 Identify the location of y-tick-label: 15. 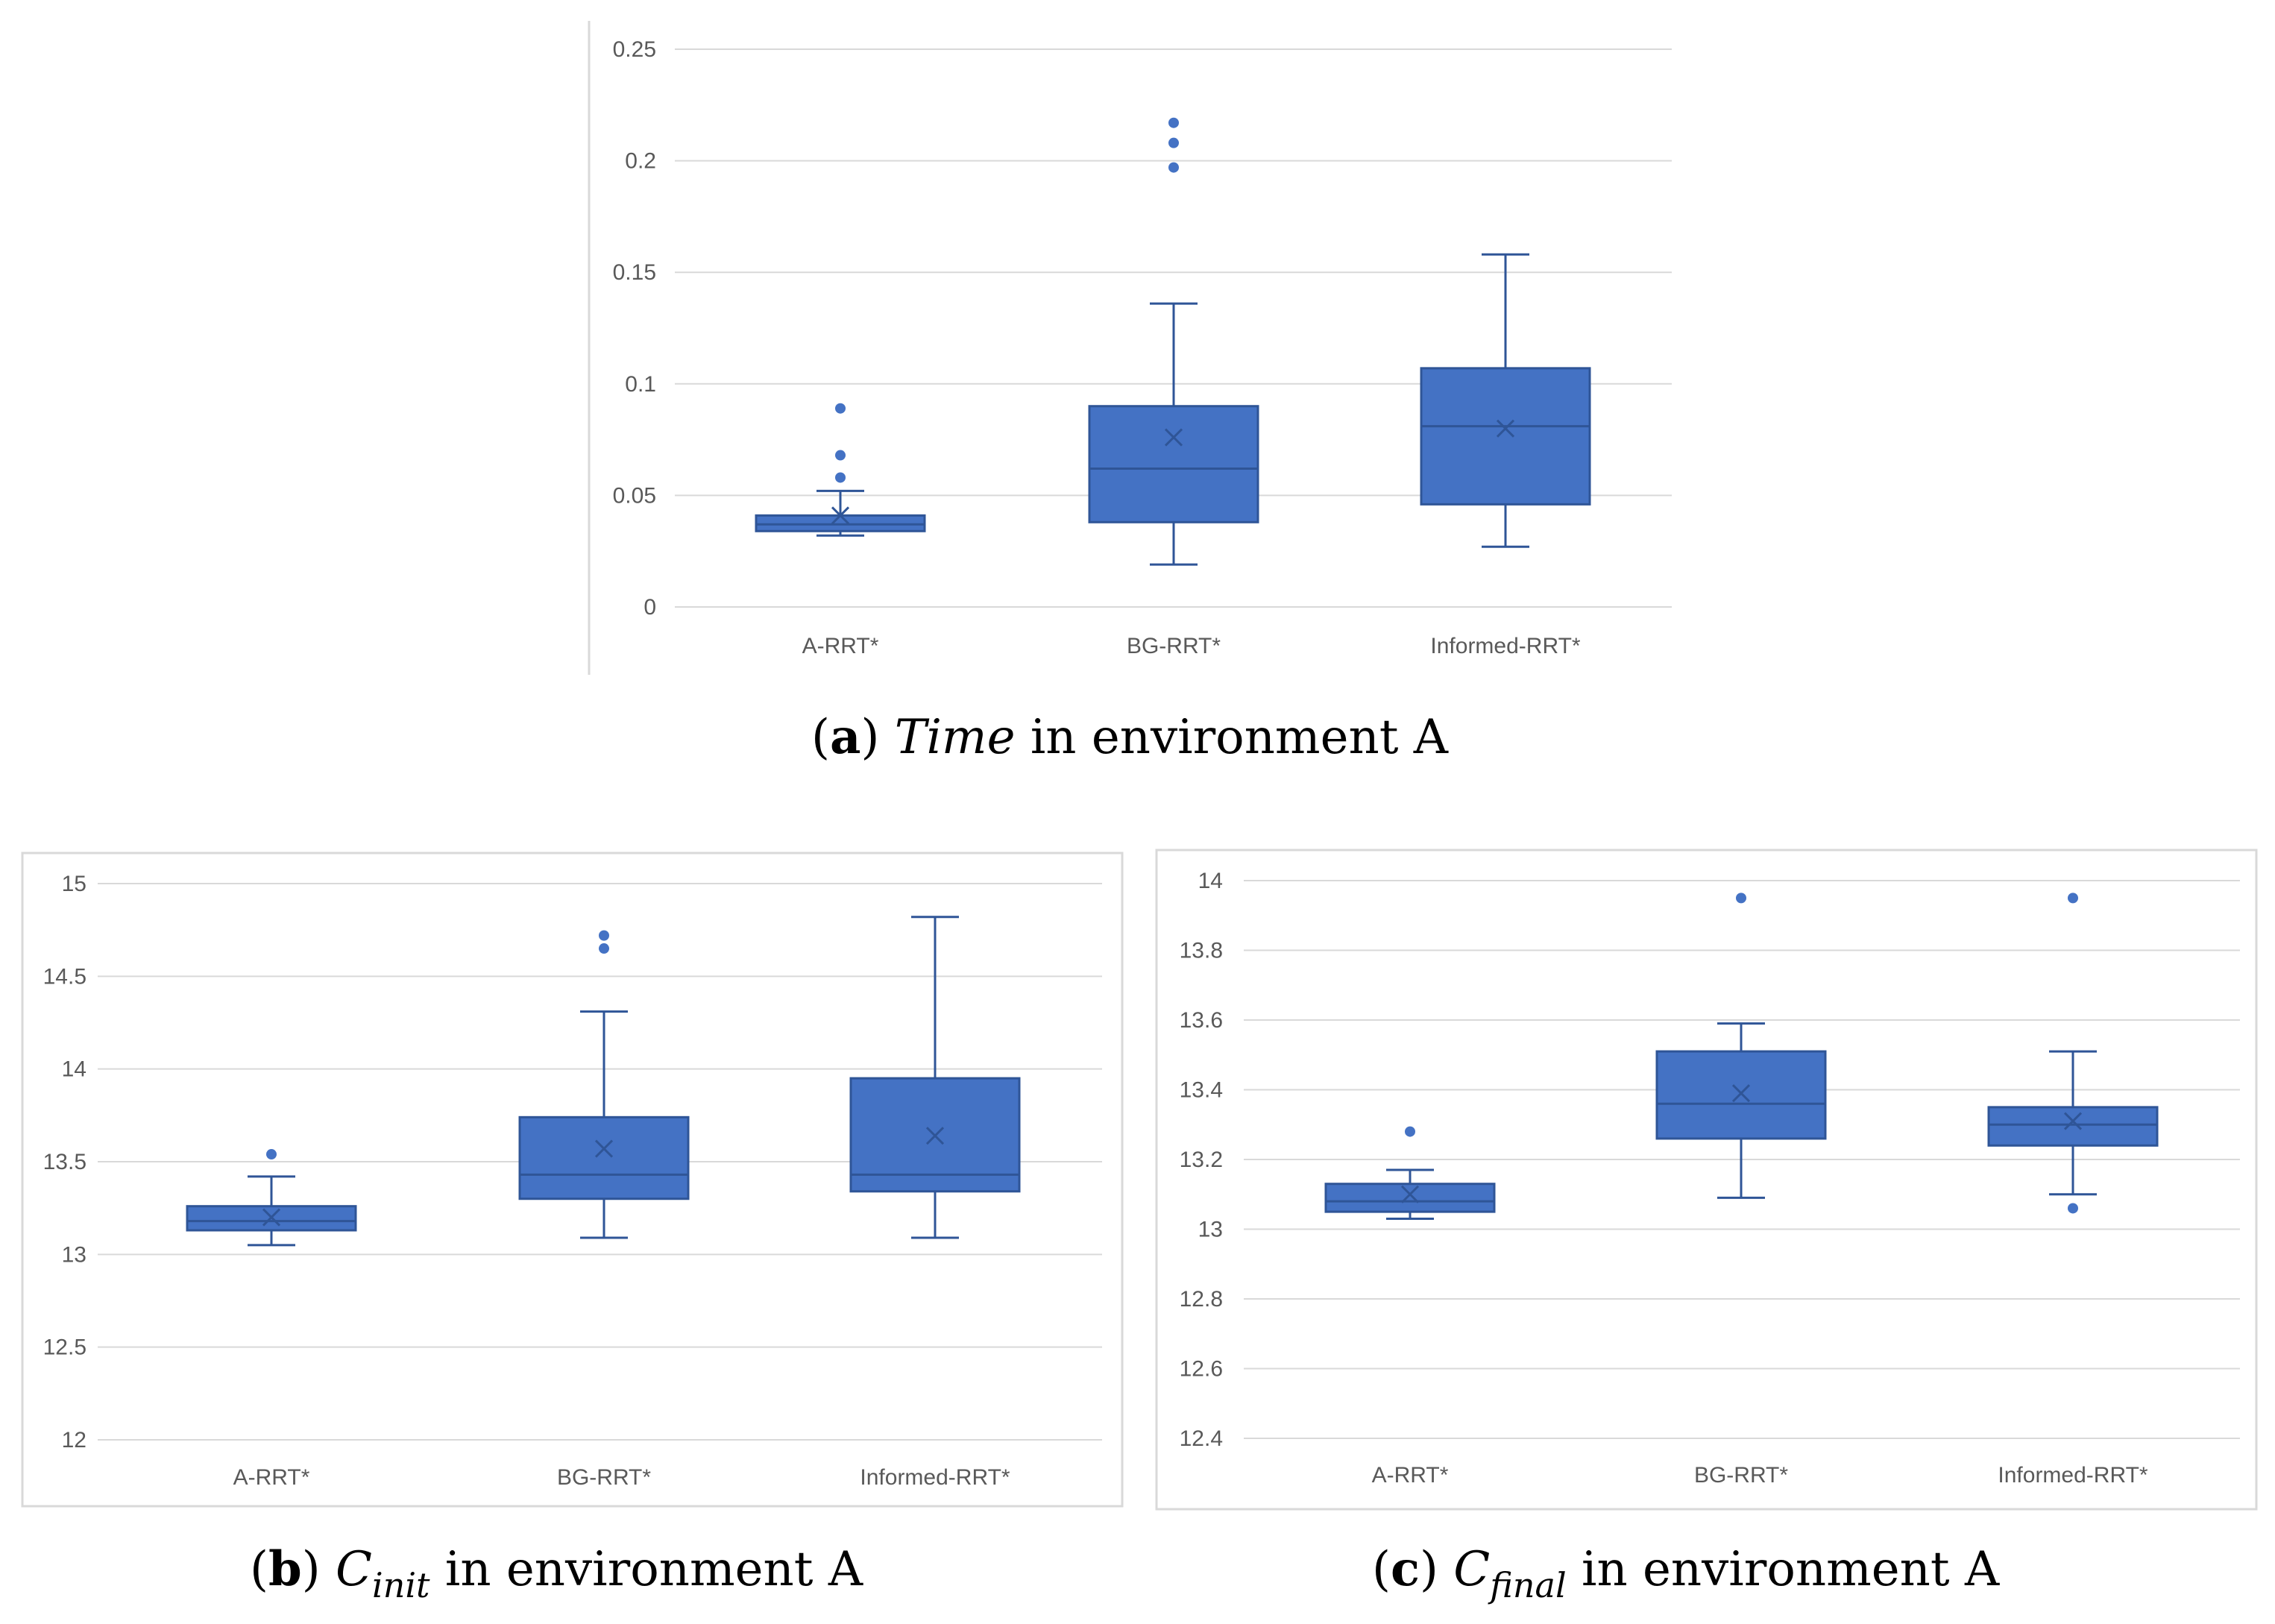
(74, 884).